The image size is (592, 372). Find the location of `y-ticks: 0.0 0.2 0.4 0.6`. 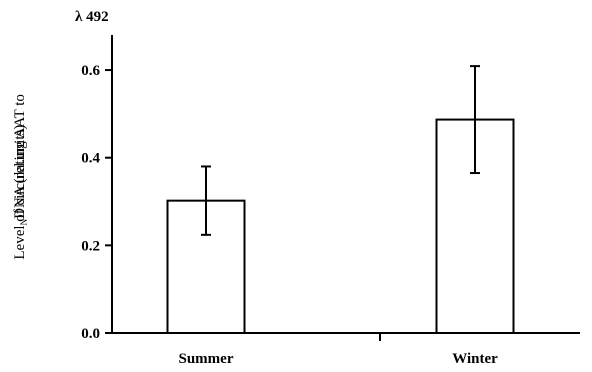

y-ticks: 0.0 0.2 0.4 0.6 is located at coordinates (96, 202).